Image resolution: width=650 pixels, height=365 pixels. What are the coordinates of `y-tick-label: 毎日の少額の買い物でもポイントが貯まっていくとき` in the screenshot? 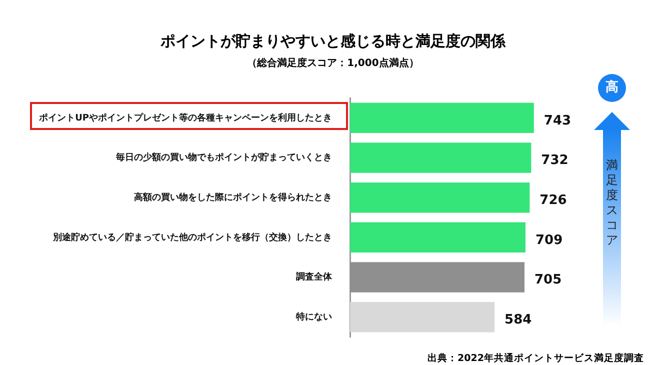 It's located at (223, 158).